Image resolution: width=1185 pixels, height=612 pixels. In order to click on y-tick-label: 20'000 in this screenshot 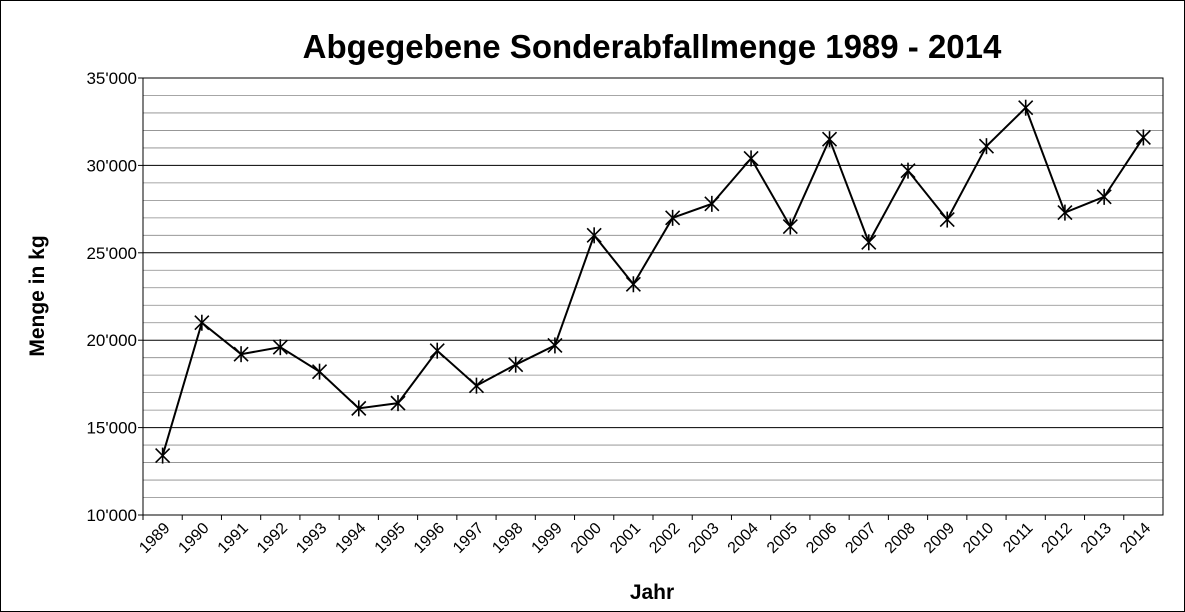, I will do `click(111, 340)`.